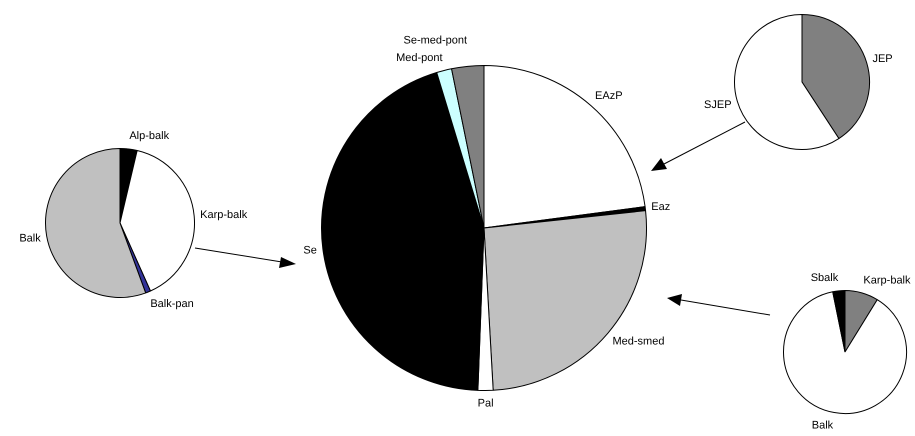 The height and width of the screenshot is (436, 915). I want to click on slice-label: Pal, so click(486, 404).